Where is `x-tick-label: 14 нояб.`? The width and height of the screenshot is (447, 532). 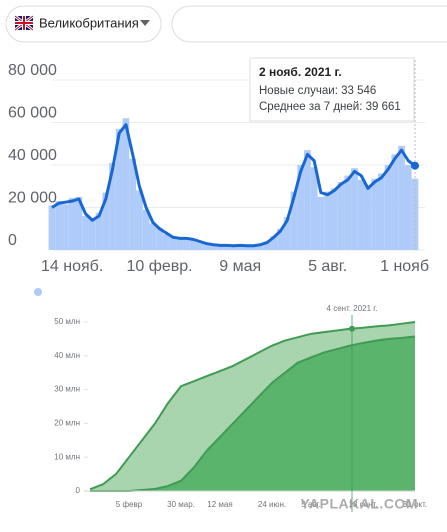 x-tick-label: 14 нояб. is located at coordinates (72, 266).